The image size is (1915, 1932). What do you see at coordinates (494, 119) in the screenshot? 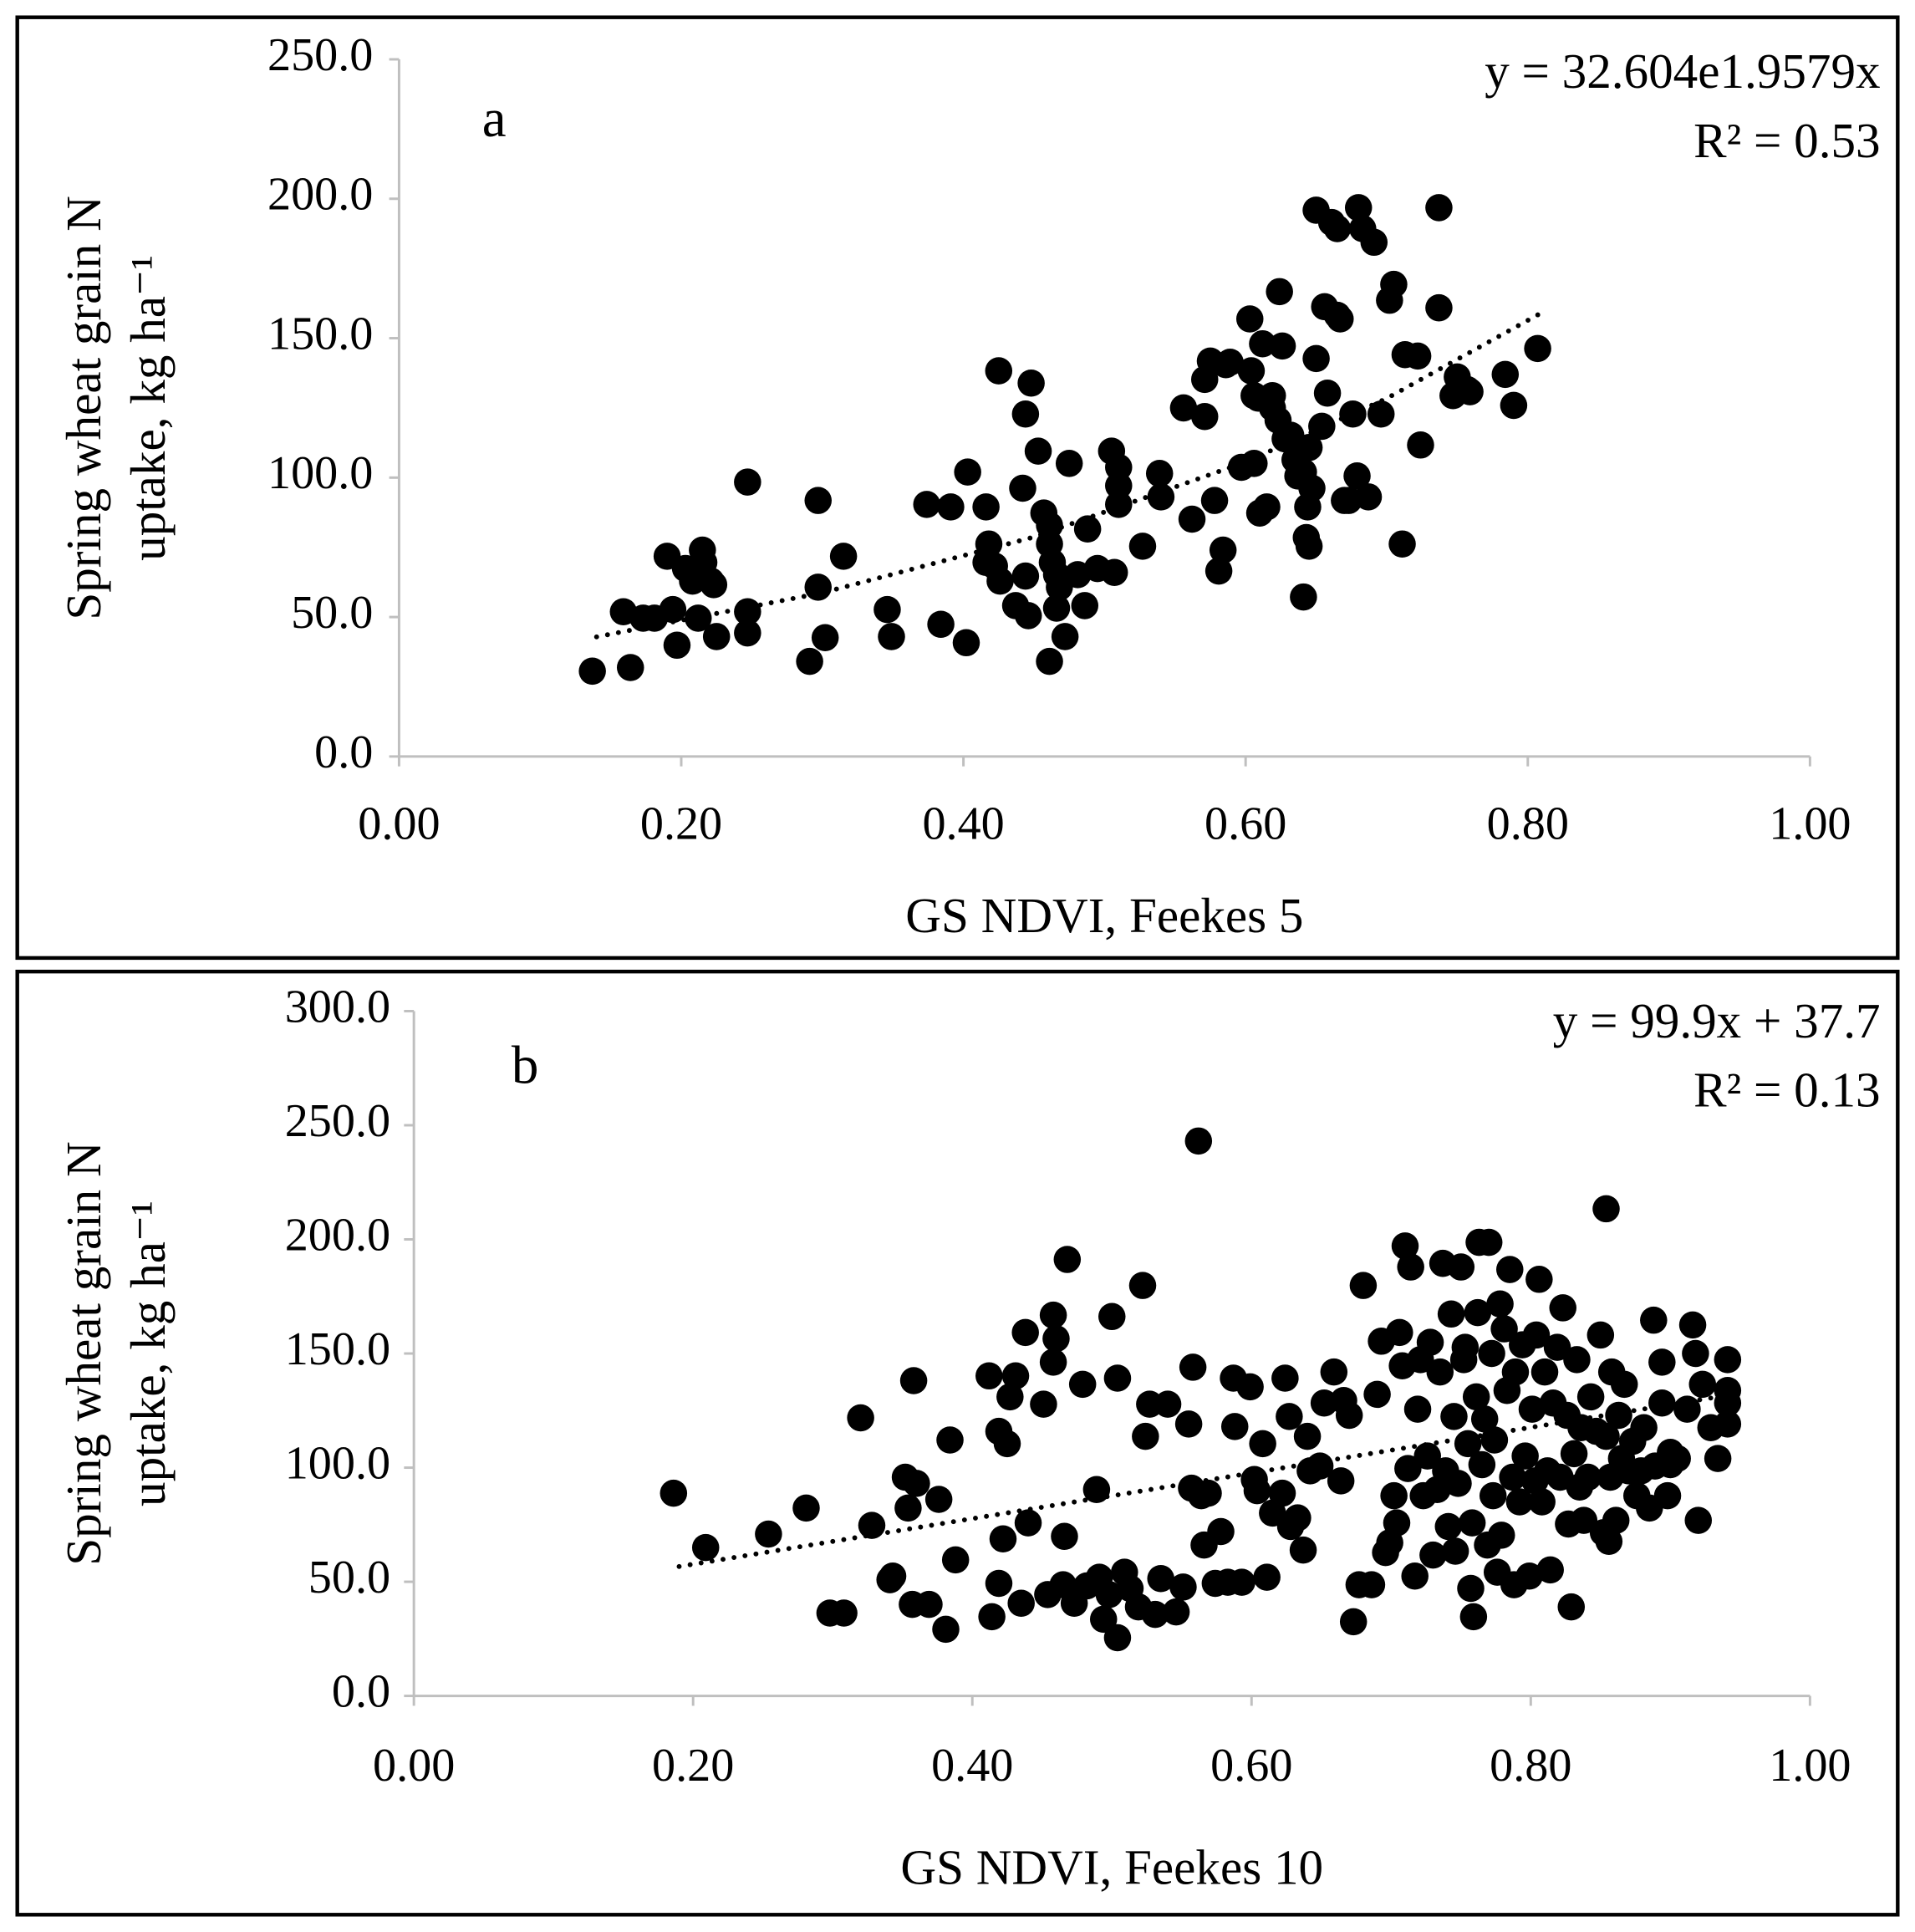
I see `panel-label: a` at bounding box center [494, 119].